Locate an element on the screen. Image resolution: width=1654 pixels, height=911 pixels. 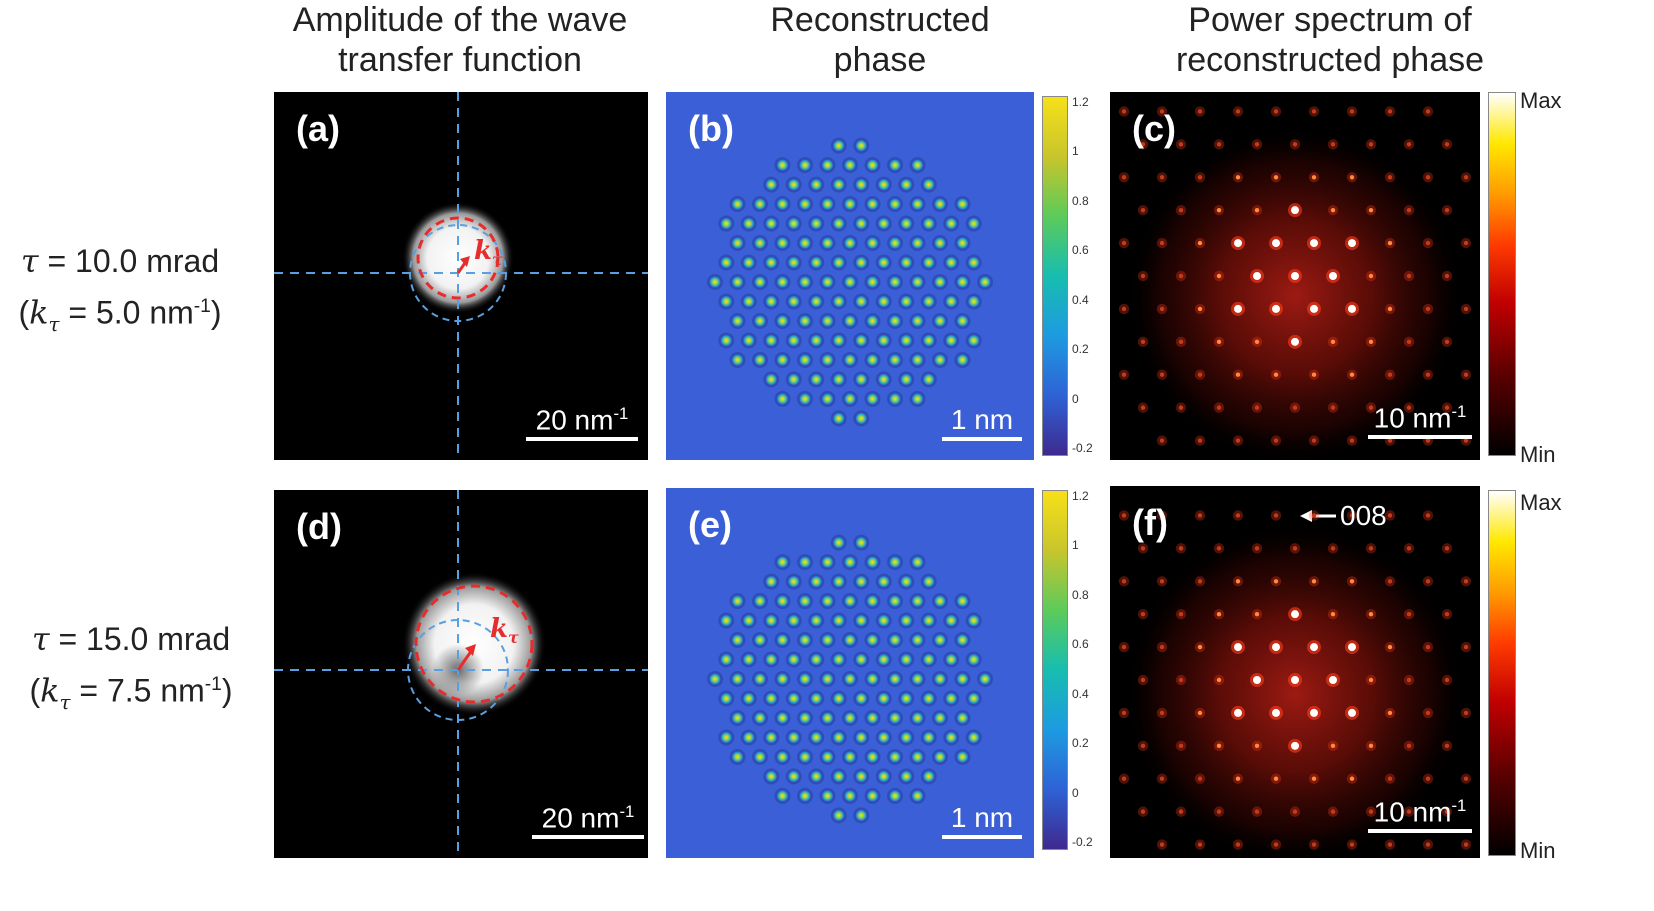
row-label-2: τ = 15.0 mrad (kτ = 7.5 nm-1) is located at coordinates (131, 671).